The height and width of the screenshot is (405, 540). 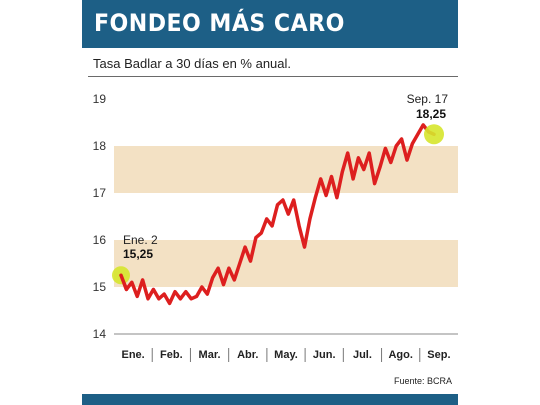 I want to click on x-tick-label: May., so click(x=286, y=355).